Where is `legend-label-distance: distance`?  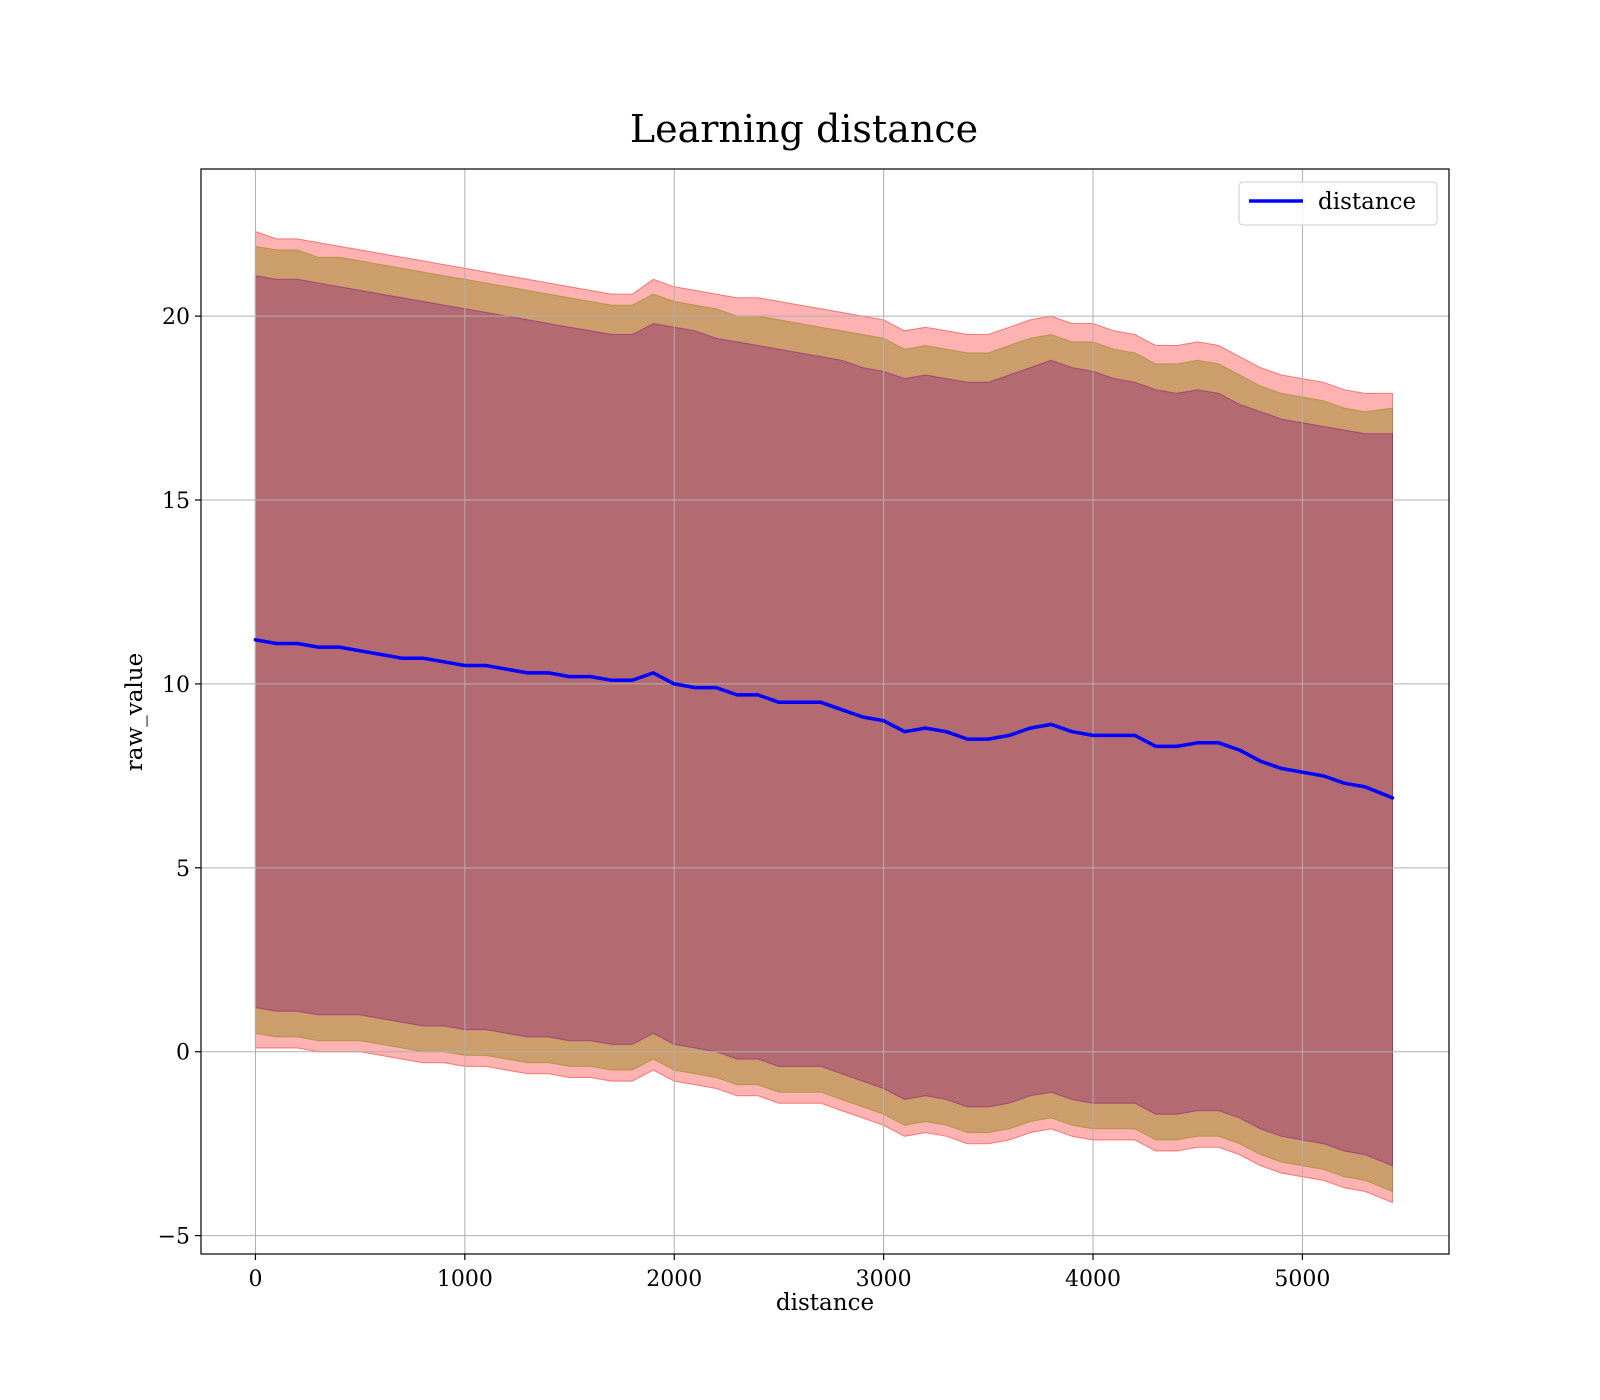
legend-label-distance: distance is located at coordinates (1367, 202).